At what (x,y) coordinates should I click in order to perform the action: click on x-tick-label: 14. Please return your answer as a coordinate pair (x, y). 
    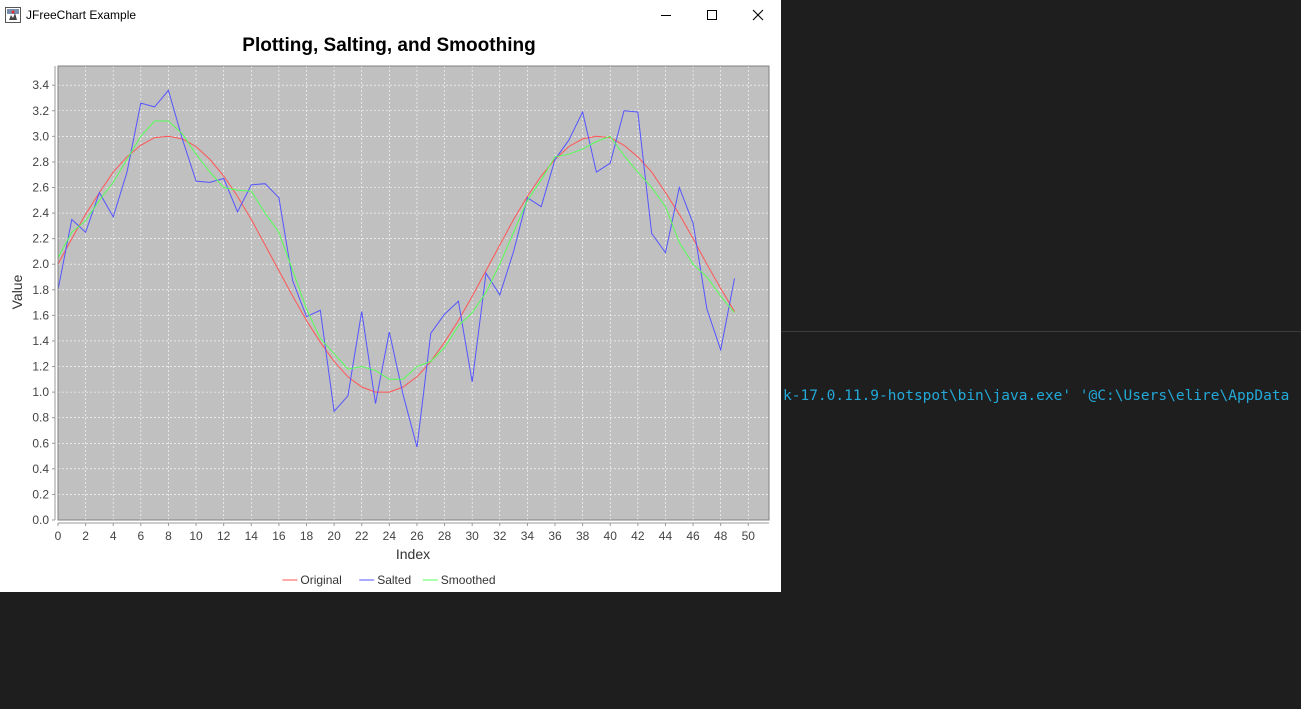
    Looking at the image, I should click on (252, 536).